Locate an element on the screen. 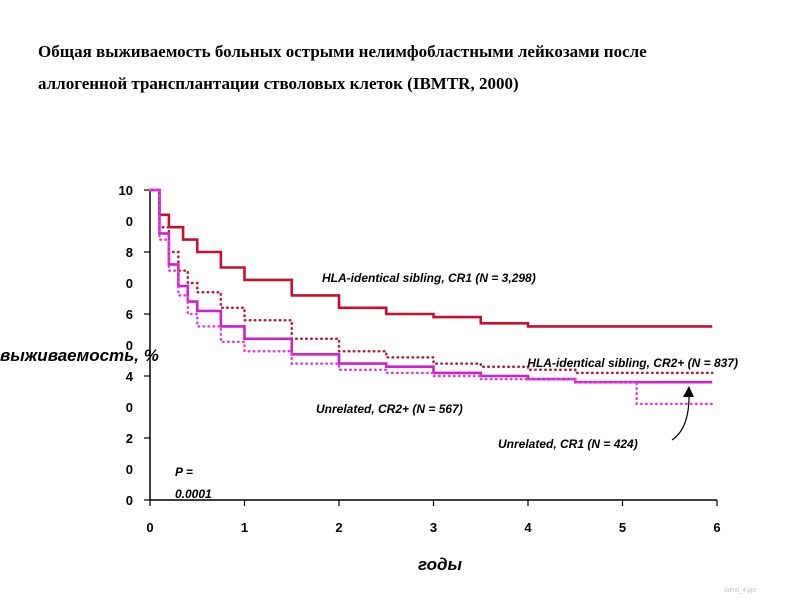 The width and height of the screenshot is (800, 600). y-tick-label: 0 is located at coordinates (129, 500).